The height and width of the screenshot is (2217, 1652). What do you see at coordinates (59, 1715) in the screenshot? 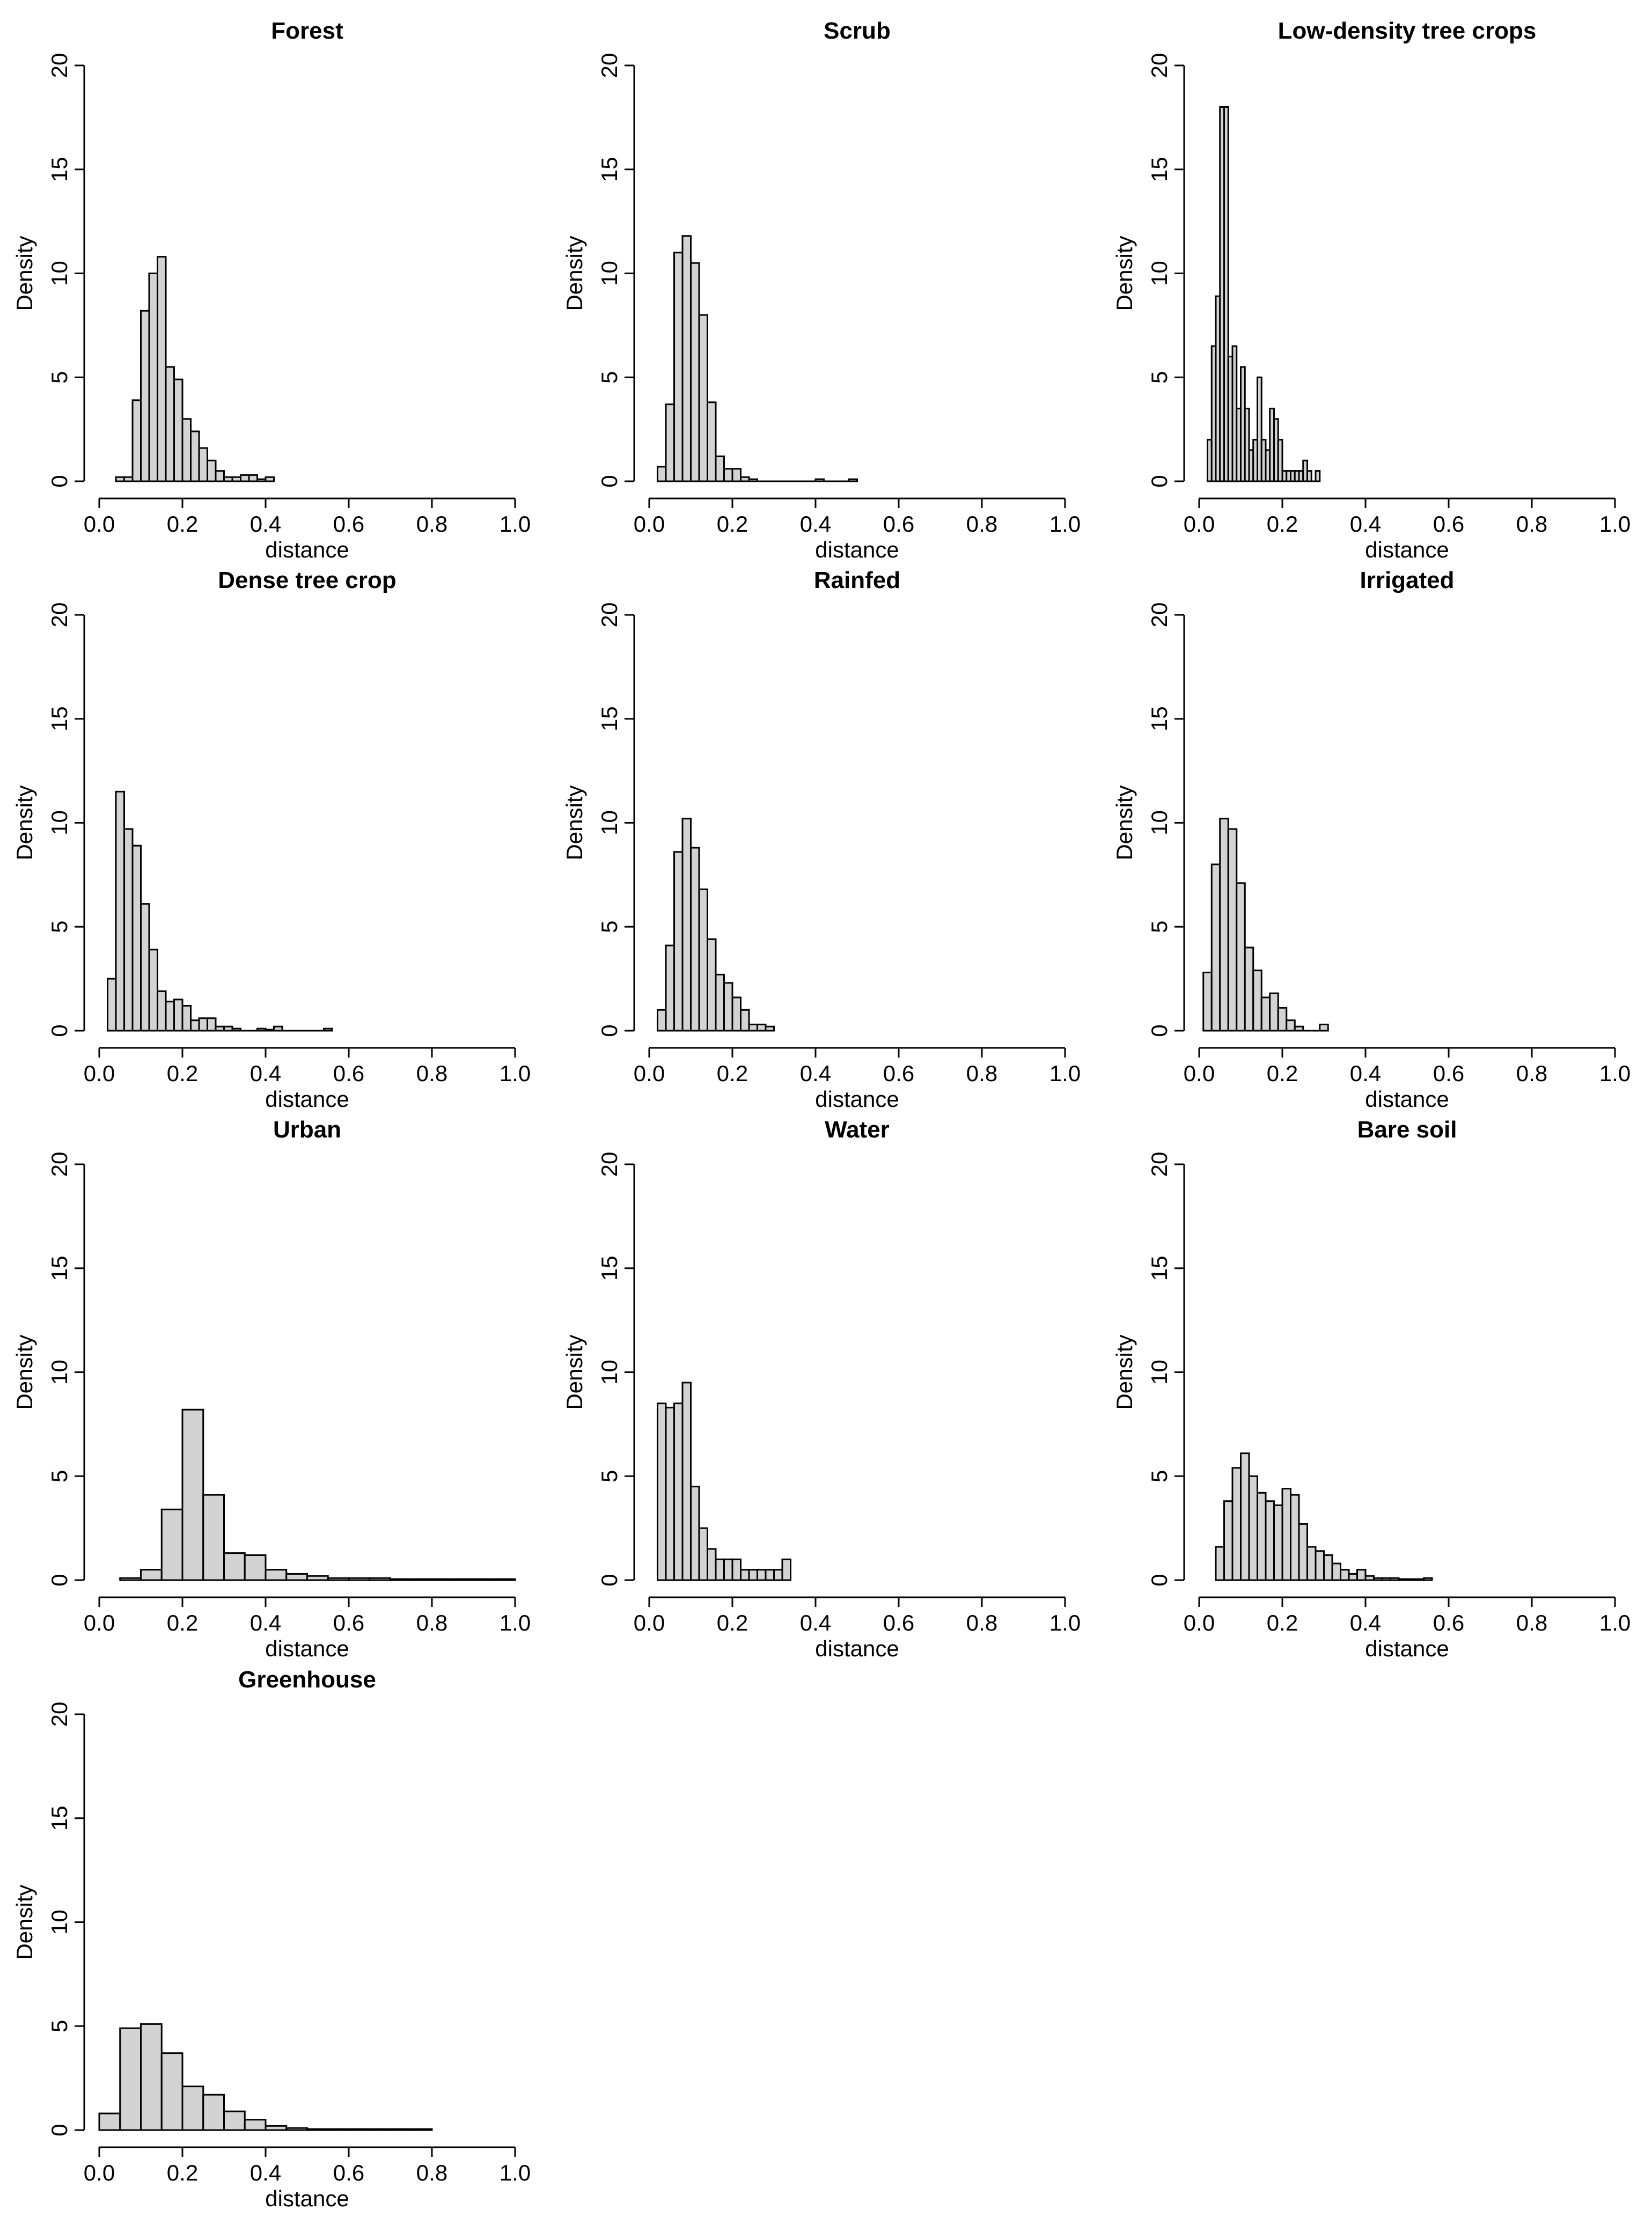
I see `y-tick-label: 20` at bounding box center [59, 1715].